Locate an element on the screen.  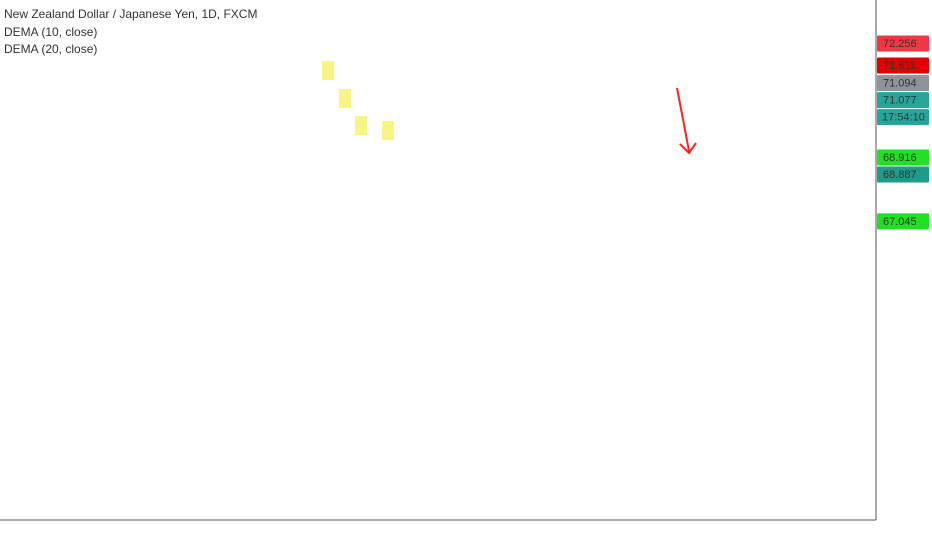
price-label: 71.077 17:54:10 is located at coordinates (903, 109).